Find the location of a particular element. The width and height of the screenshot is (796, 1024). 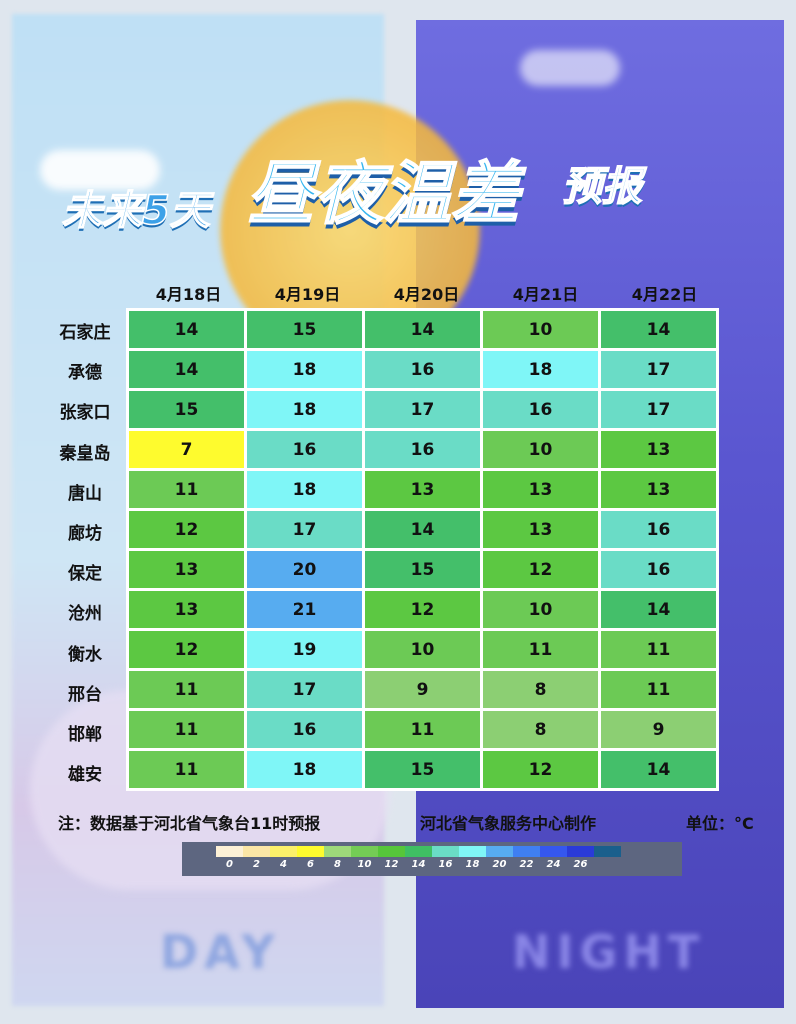

city-row-header: 石家庄 is located at coordinates (85, 333).